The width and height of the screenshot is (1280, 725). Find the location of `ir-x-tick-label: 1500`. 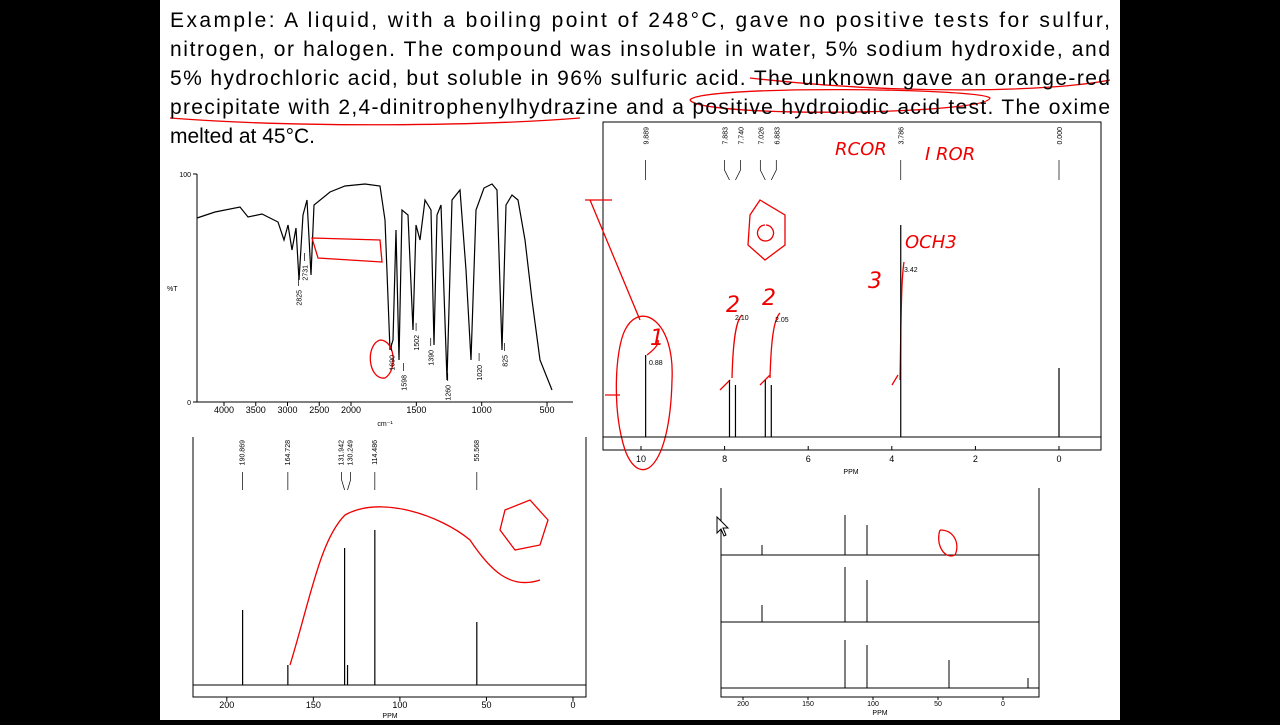

ir-x-tick-label: 1500 is located at coordinates (416, 410).